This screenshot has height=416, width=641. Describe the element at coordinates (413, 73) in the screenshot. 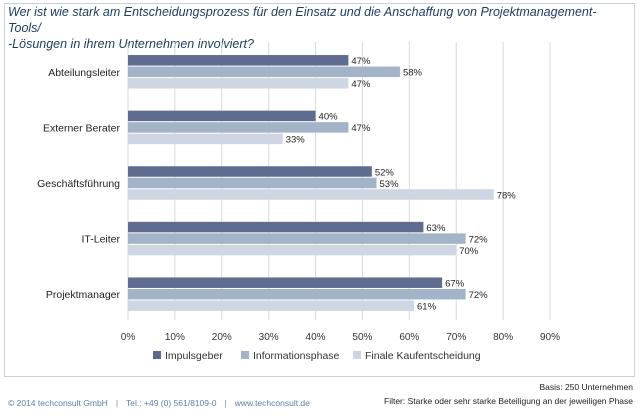

I see `data-label: 58%` at that location.